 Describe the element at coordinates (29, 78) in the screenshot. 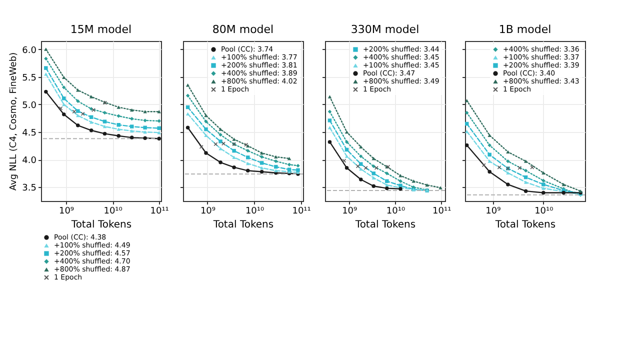

I see `y-tick-label: 5.5` at that location.